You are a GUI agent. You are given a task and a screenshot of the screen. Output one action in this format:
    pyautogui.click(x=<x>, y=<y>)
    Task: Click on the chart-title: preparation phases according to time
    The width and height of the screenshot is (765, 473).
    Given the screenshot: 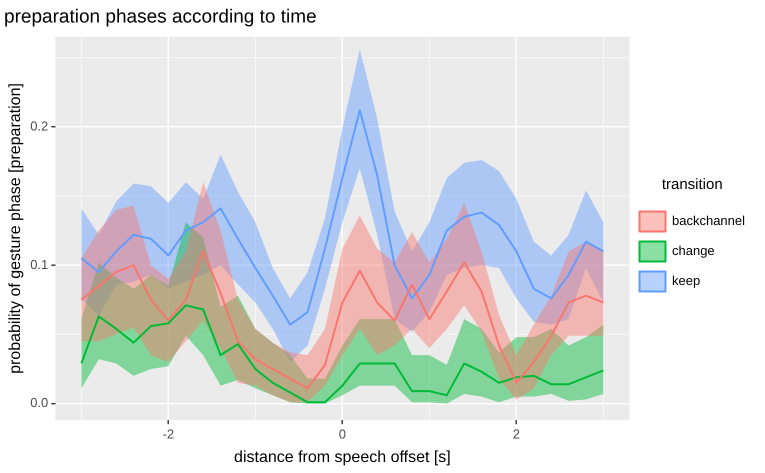 What is the action you would take?
    pyautogui.click(x=160, y=17)
    